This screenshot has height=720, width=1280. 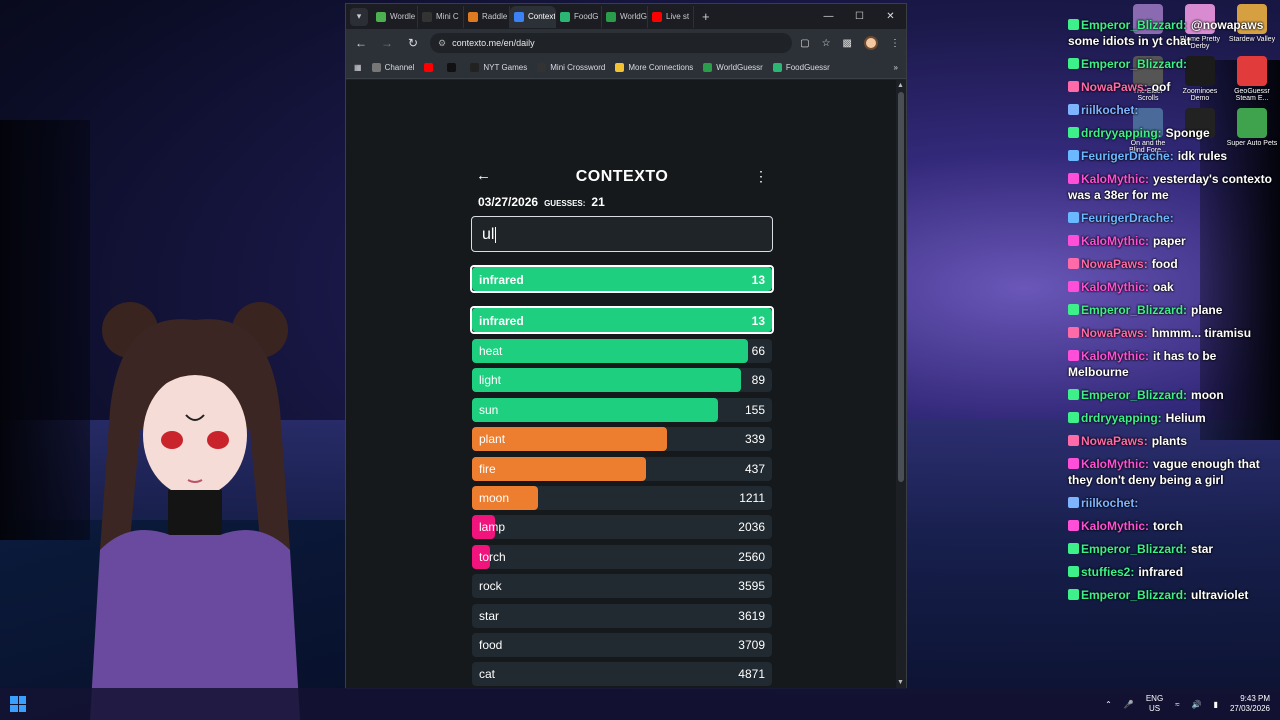 What do you see at coordinates (805, 43) in the screenshot?
I see `cast-icon: ▢` at bounding box center [805, 43].